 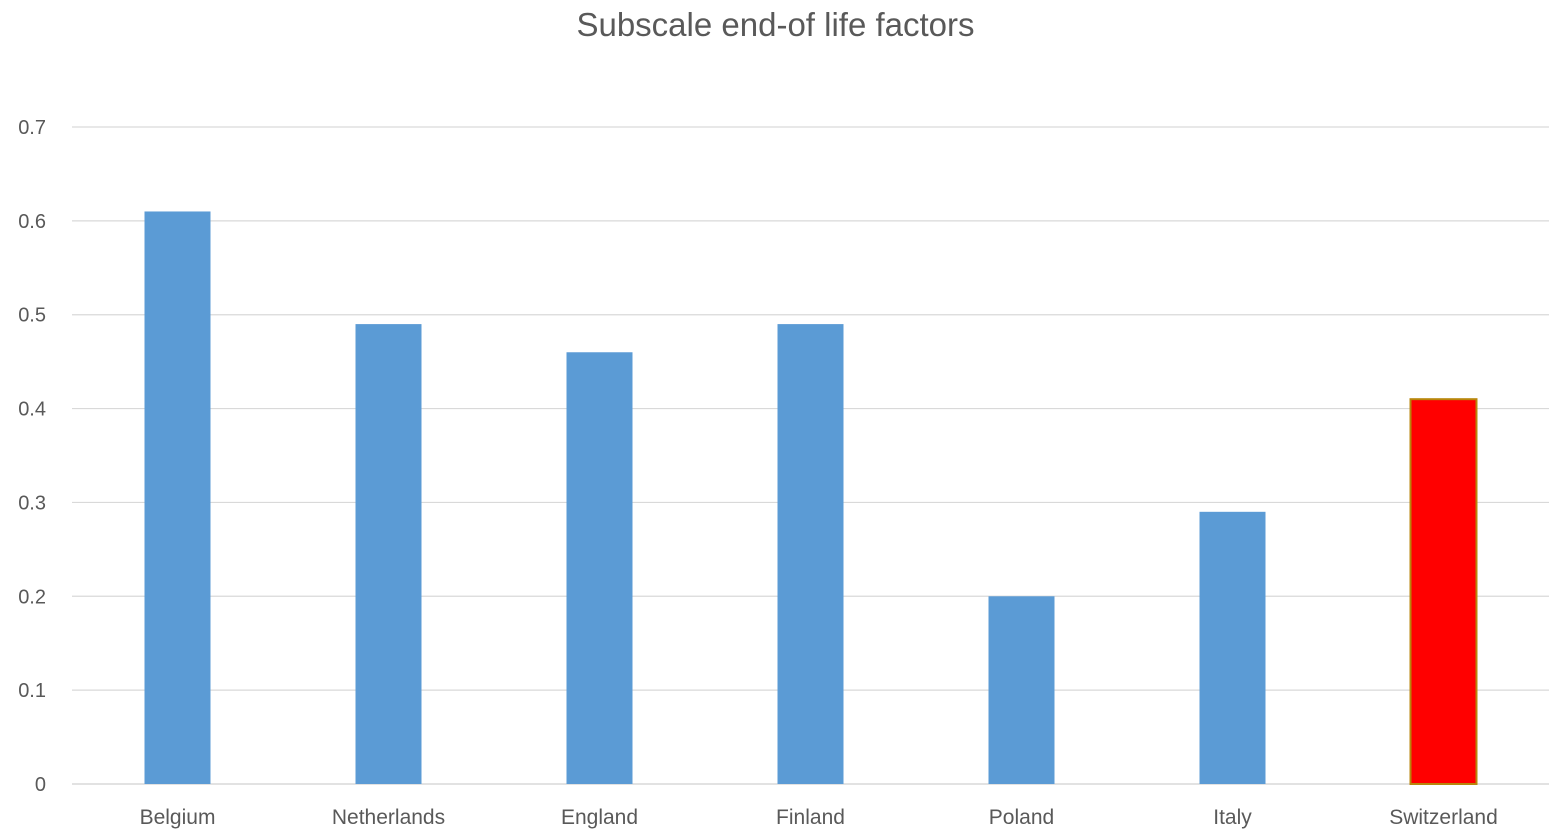 What do you see at coordinates (599, 817) in the screenshot?
I see `x-tick-label-england: England` at bounding box center [599, 817].